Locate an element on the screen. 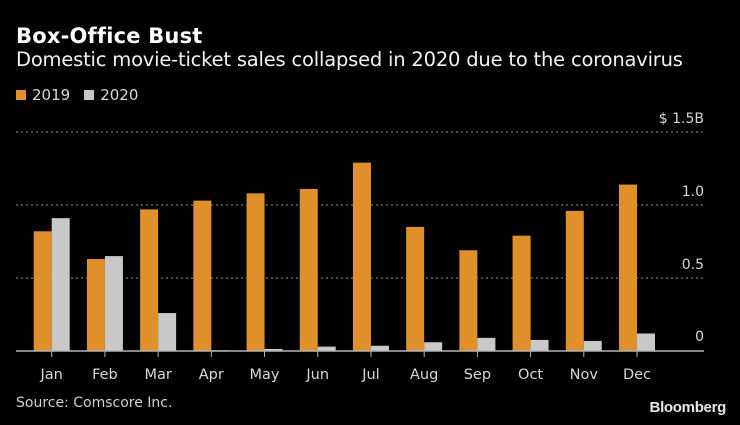 The image size is (740, 425). bar-2019-apr is located at coordinates (202, 275).